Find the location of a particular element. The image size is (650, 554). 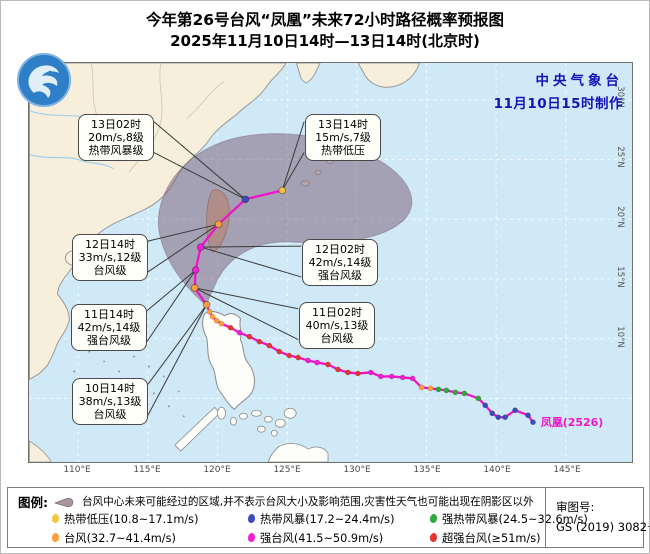

cone-icon is located at coordinates (64, 502).